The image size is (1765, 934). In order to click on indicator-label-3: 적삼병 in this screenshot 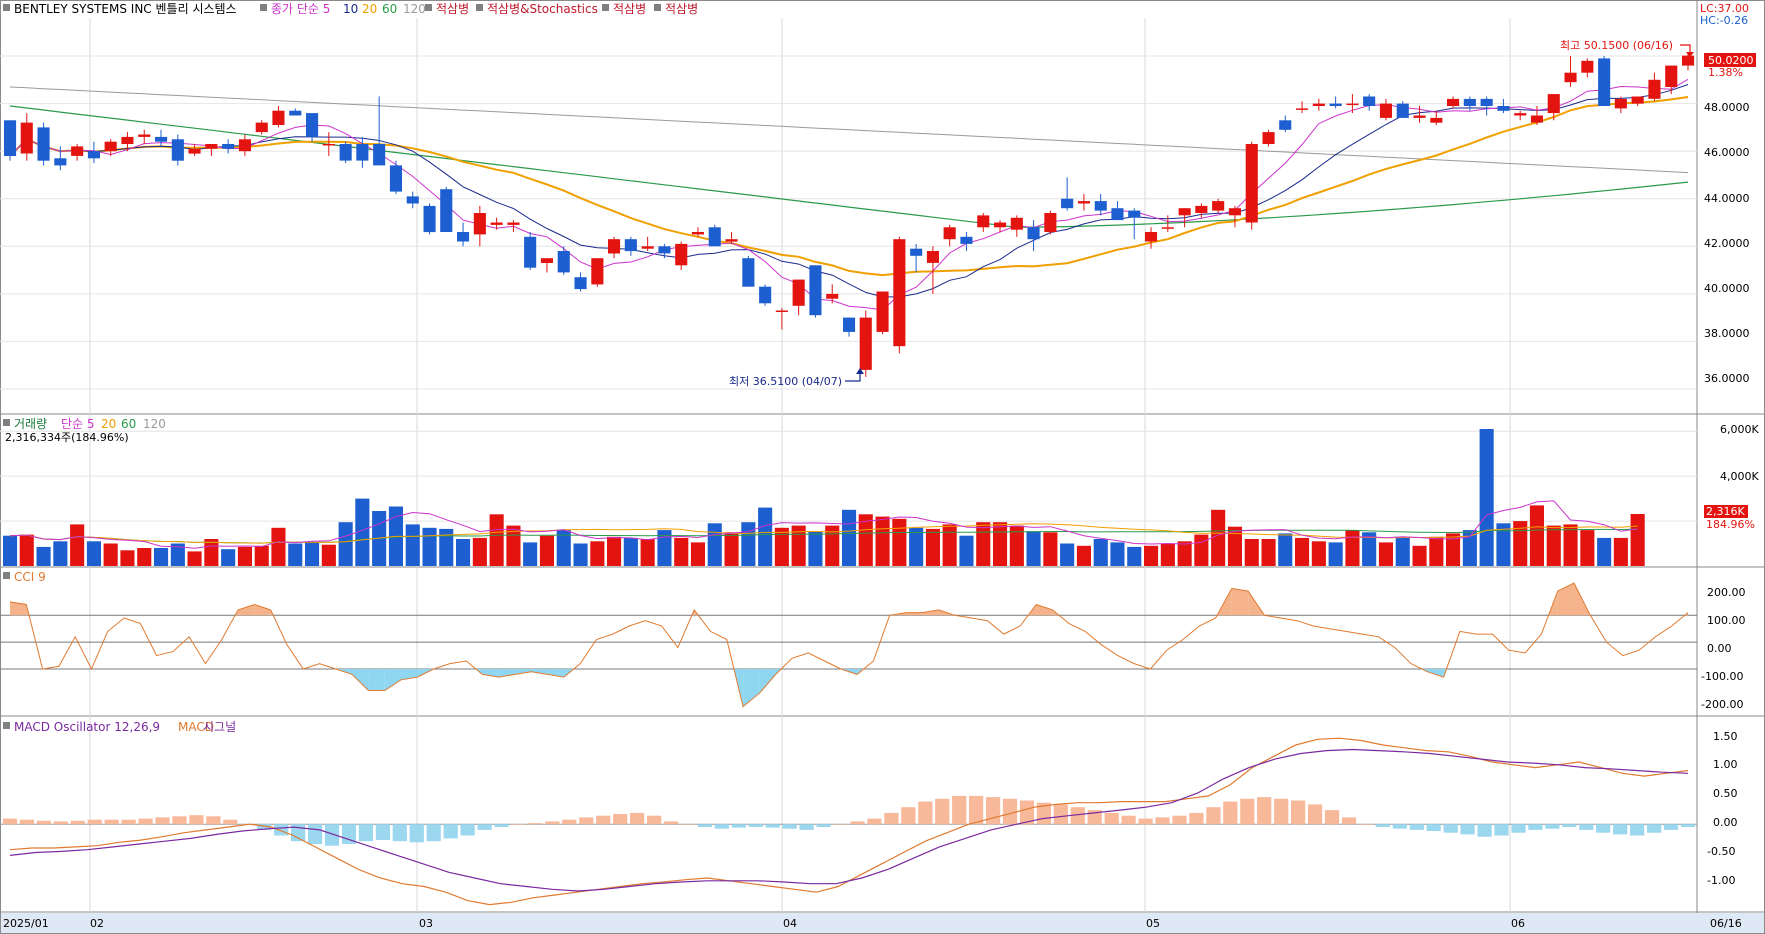, I will do `click(629, 9)`.